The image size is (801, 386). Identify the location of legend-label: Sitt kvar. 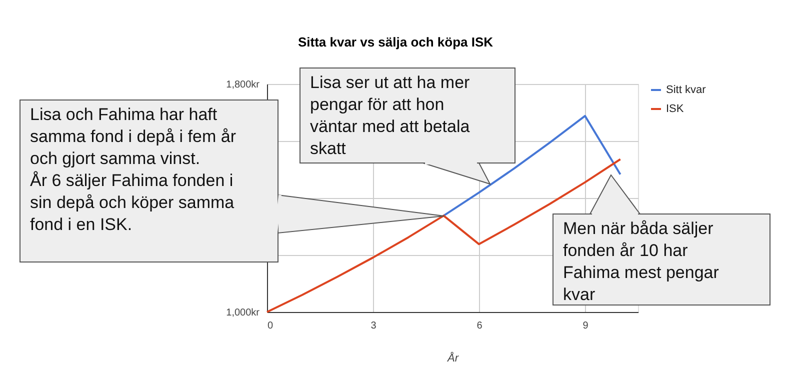
(686, 90).